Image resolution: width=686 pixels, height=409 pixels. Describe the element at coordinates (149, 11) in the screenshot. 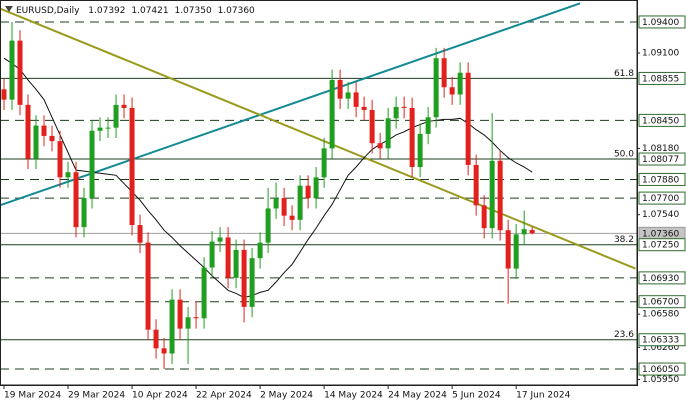

I see `high-value: 1.07421` at that location.